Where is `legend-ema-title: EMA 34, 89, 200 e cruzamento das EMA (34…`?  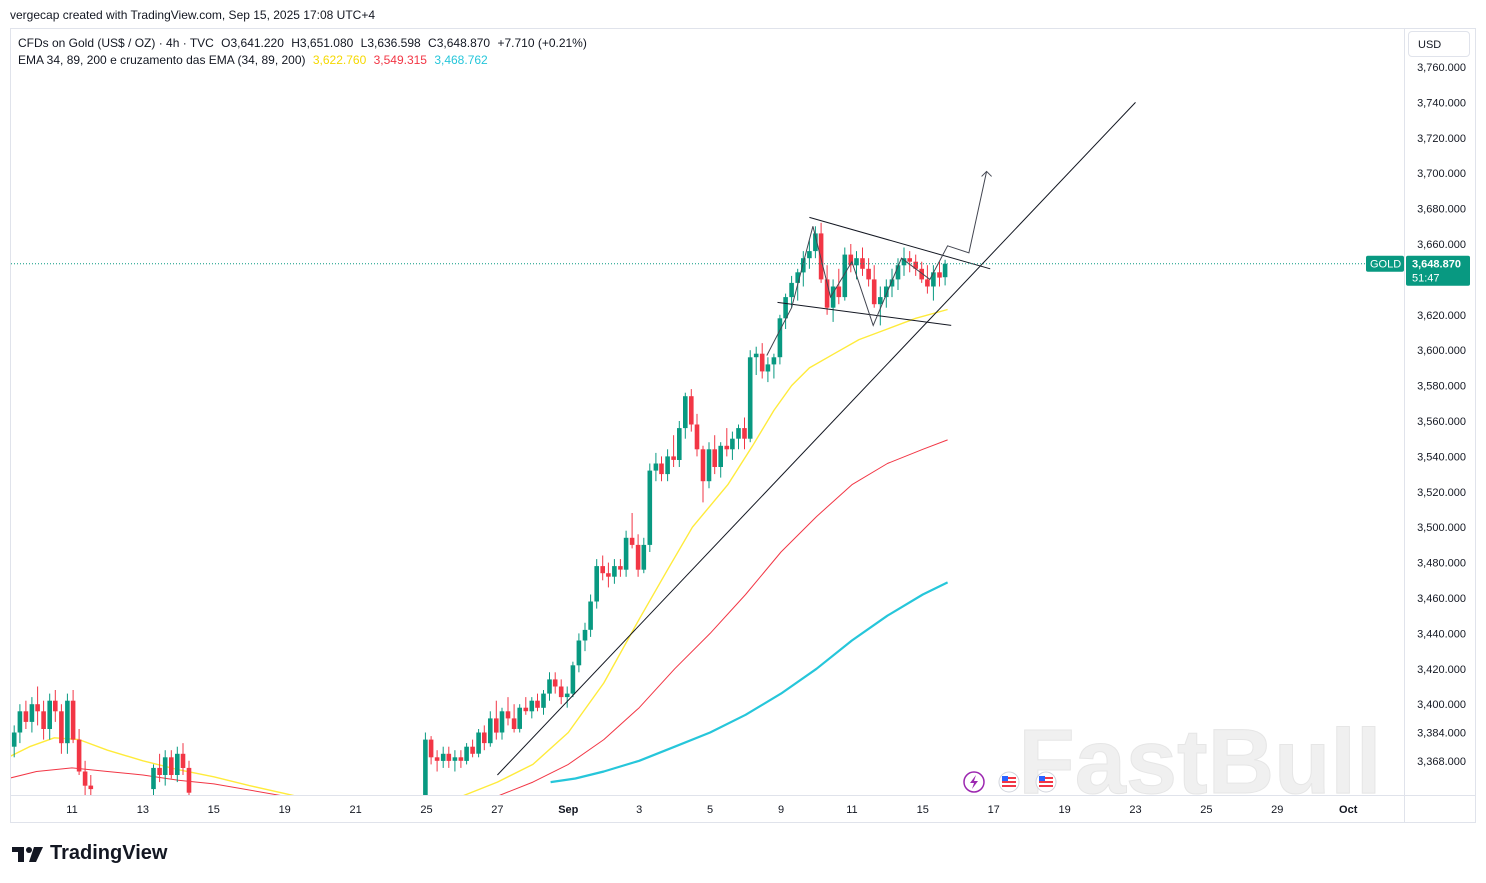
legend-ema-title: EMA 34, 89, 200 e cruzamento das EMA (34… is located at coordinates (162, 60).